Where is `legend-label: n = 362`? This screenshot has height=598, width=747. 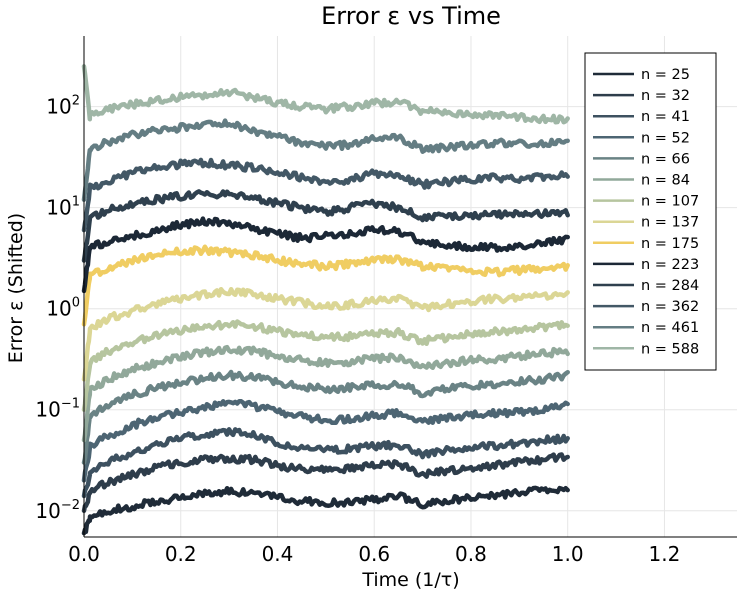 legend-label: n = 362 is located at coordinates (670, 307).